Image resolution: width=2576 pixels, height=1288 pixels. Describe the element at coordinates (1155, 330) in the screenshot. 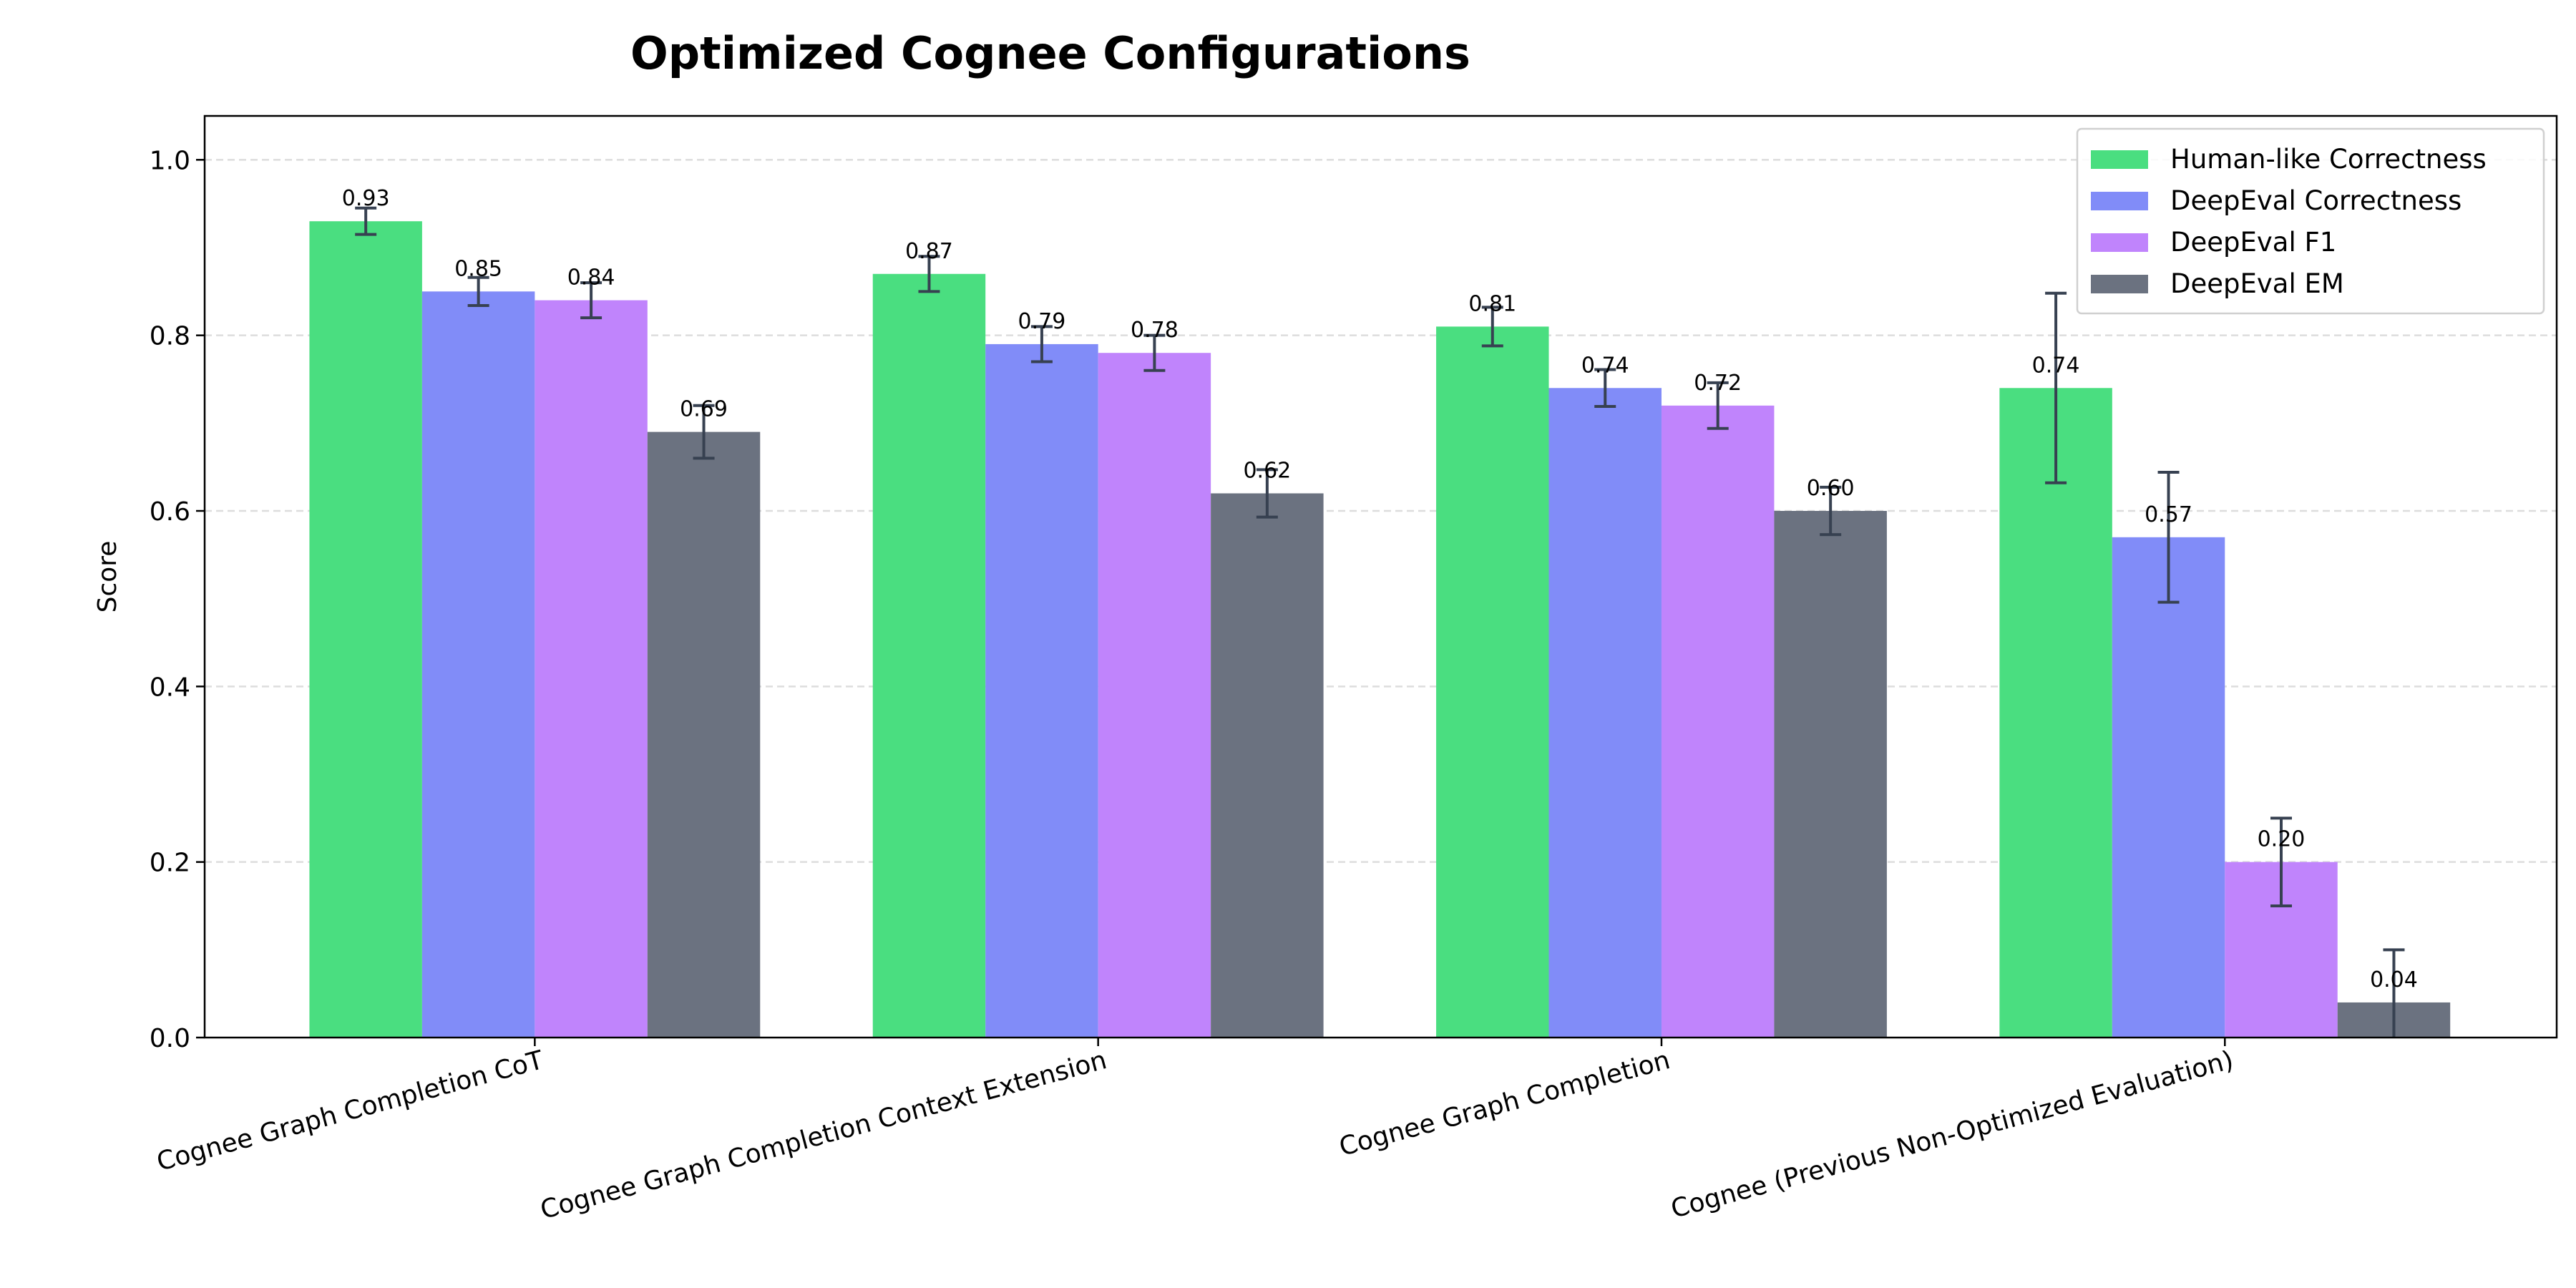

I see `data-label: 0.78` at that location.